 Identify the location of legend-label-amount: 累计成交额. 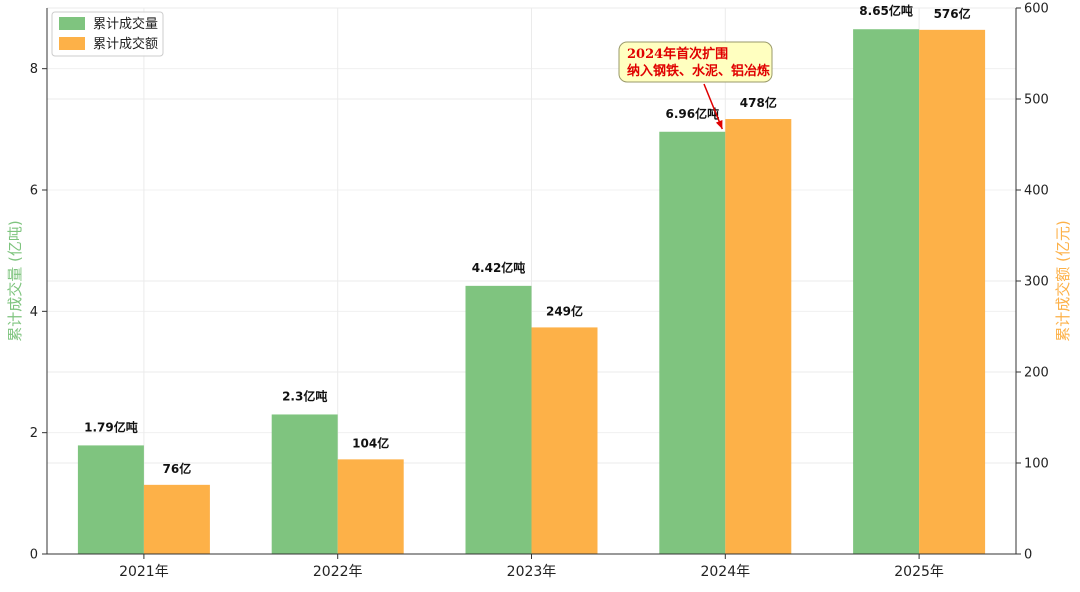
(125, 44).